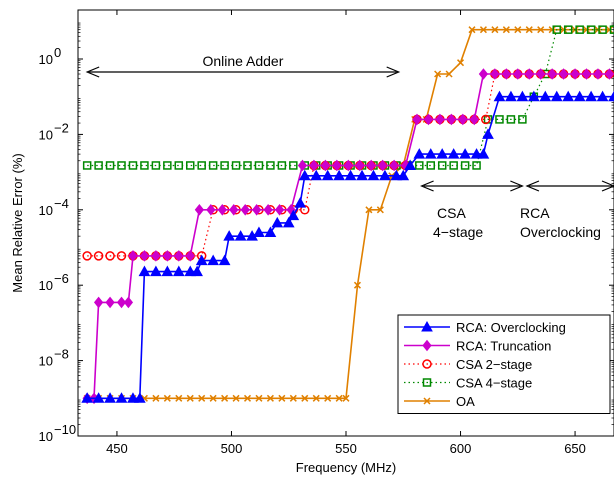 This screenshot has width=614, height=480. What do you see at coordinates (65, 429) in the screenshot?
I see `y-tick-exponent: −10` at bounding box center [65, 429].